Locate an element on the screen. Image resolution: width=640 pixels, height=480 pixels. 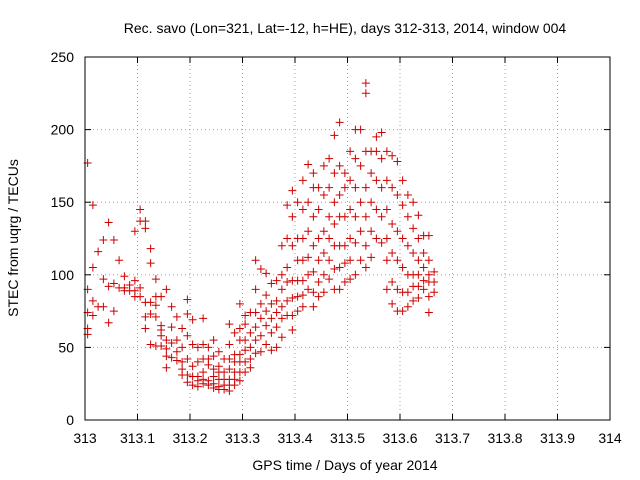
y-tick-label: 200 is located at coordinates (63, 130).